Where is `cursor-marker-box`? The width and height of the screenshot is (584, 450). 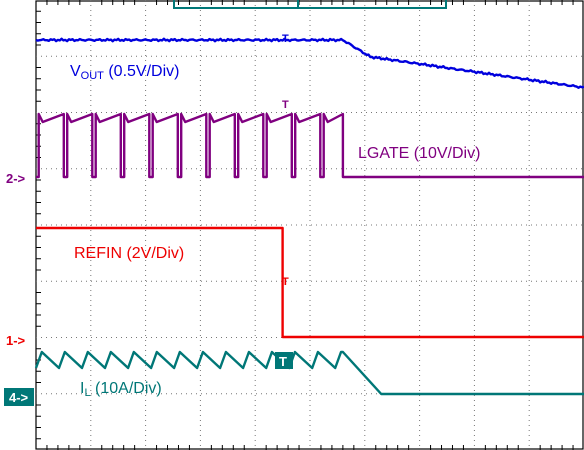 cursor-marker-box is located at coordinates (284, 360).